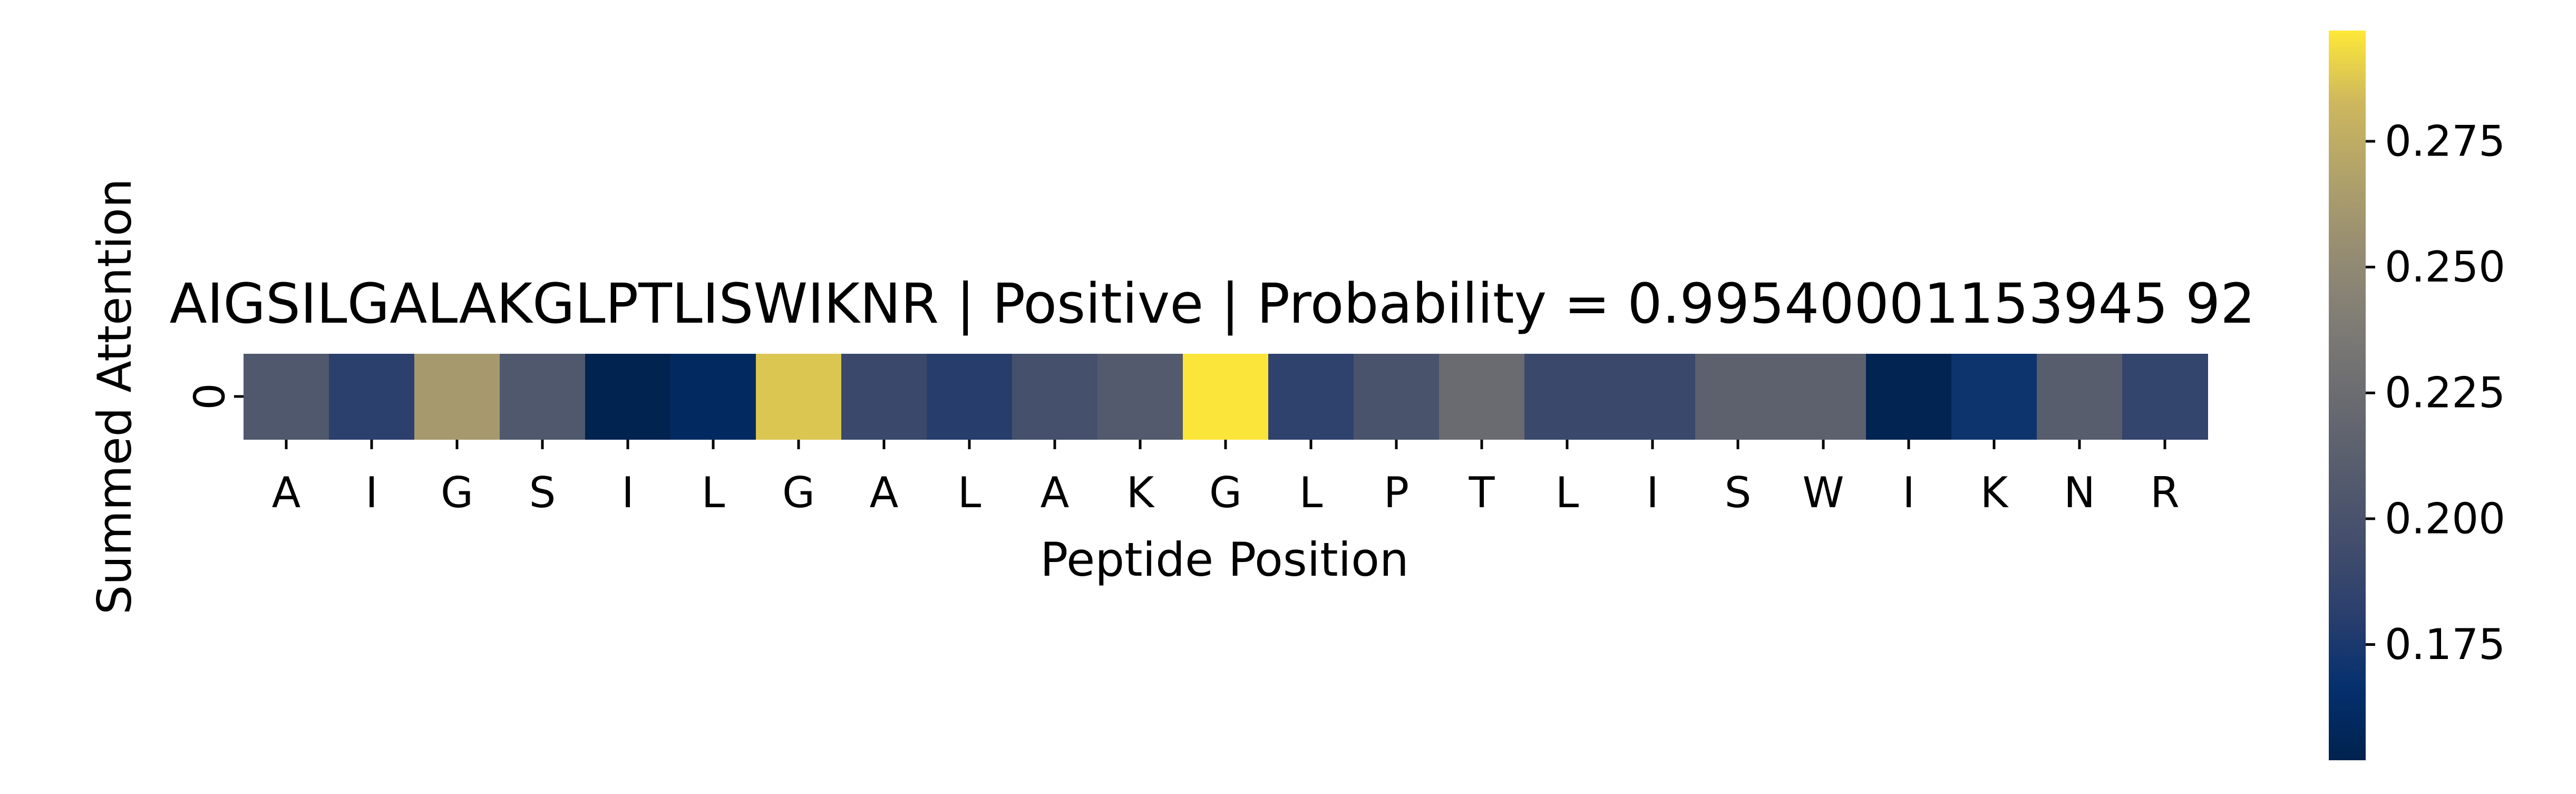  Describe the element at coordinates (2445, 644) in the screenshot. I see `colorbar-tick-label: 0.175` at that location.